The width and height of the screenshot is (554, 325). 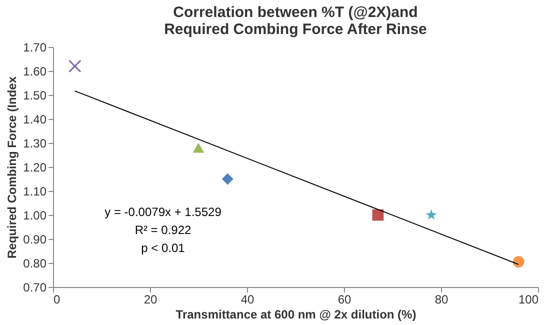 What do you see at coordinates (295, 29) in the screenshot?
I see `text: Required Combing Force After Rinse` at bounding box center [295, 29].